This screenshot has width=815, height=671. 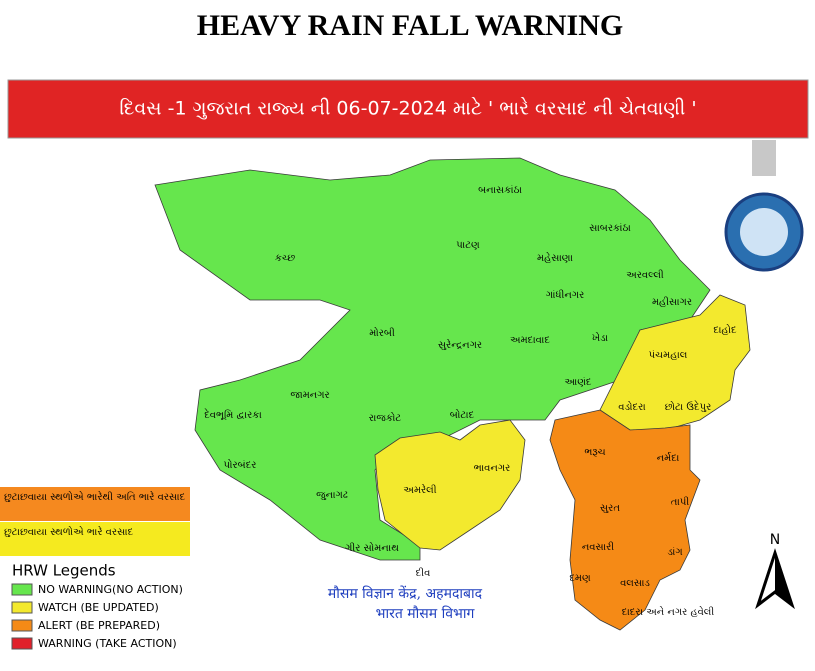 What do you see at coordinates (775, 540) in the screenshot?
I see `north-label: N` at bounding box center [775, 540].